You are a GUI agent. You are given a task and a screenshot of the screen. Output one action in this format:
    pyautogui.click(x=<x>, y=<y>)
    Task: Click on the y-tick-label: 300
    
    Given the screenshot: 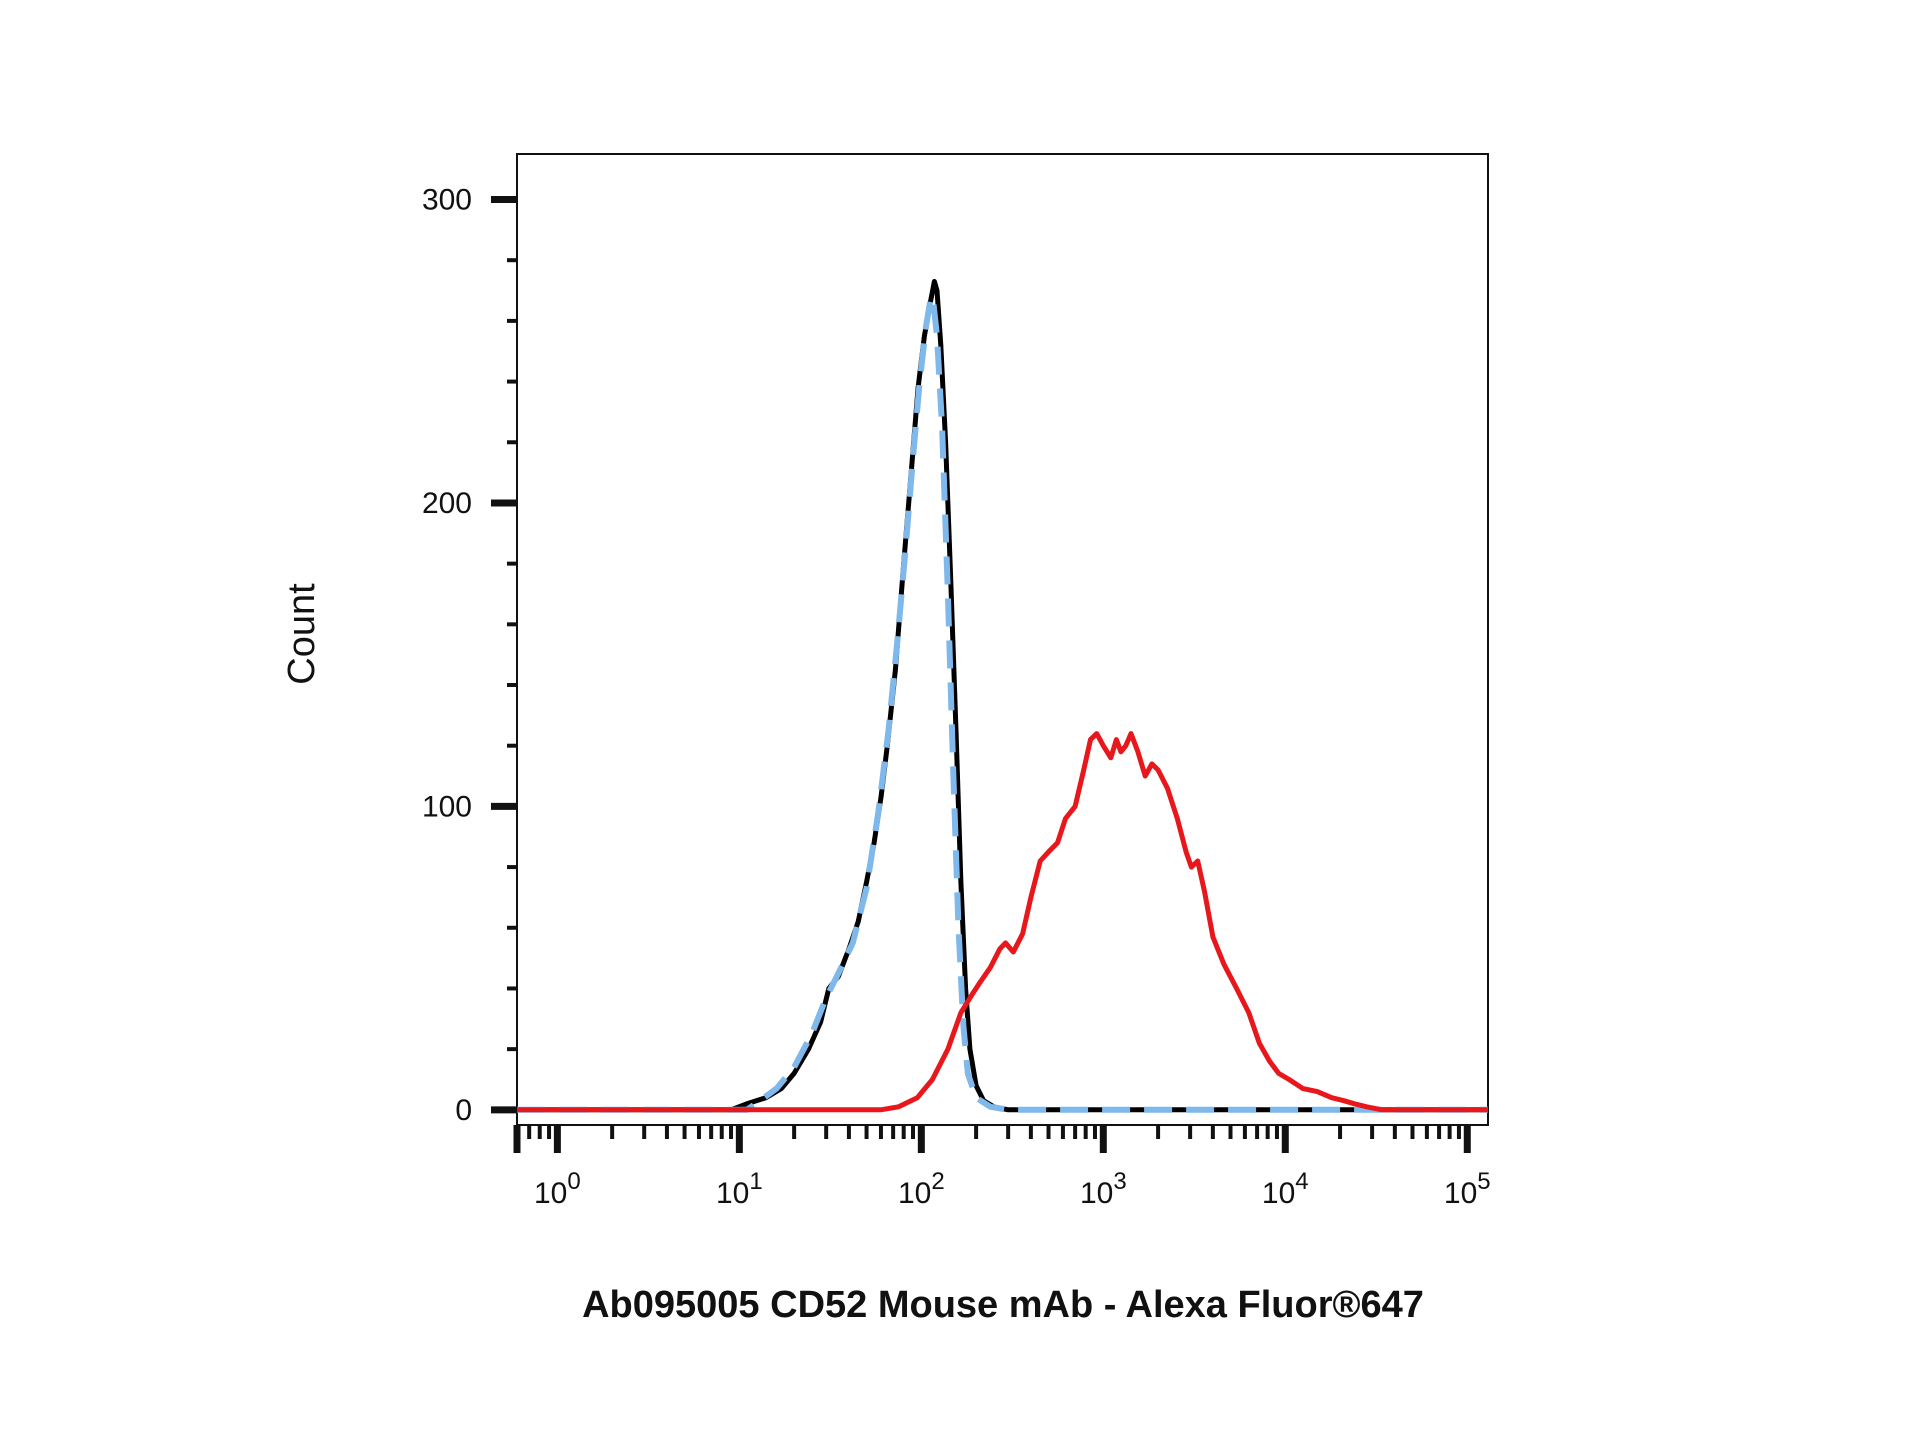 What is the action you would take?
    pyautogui.click(x=447, y=200)
    